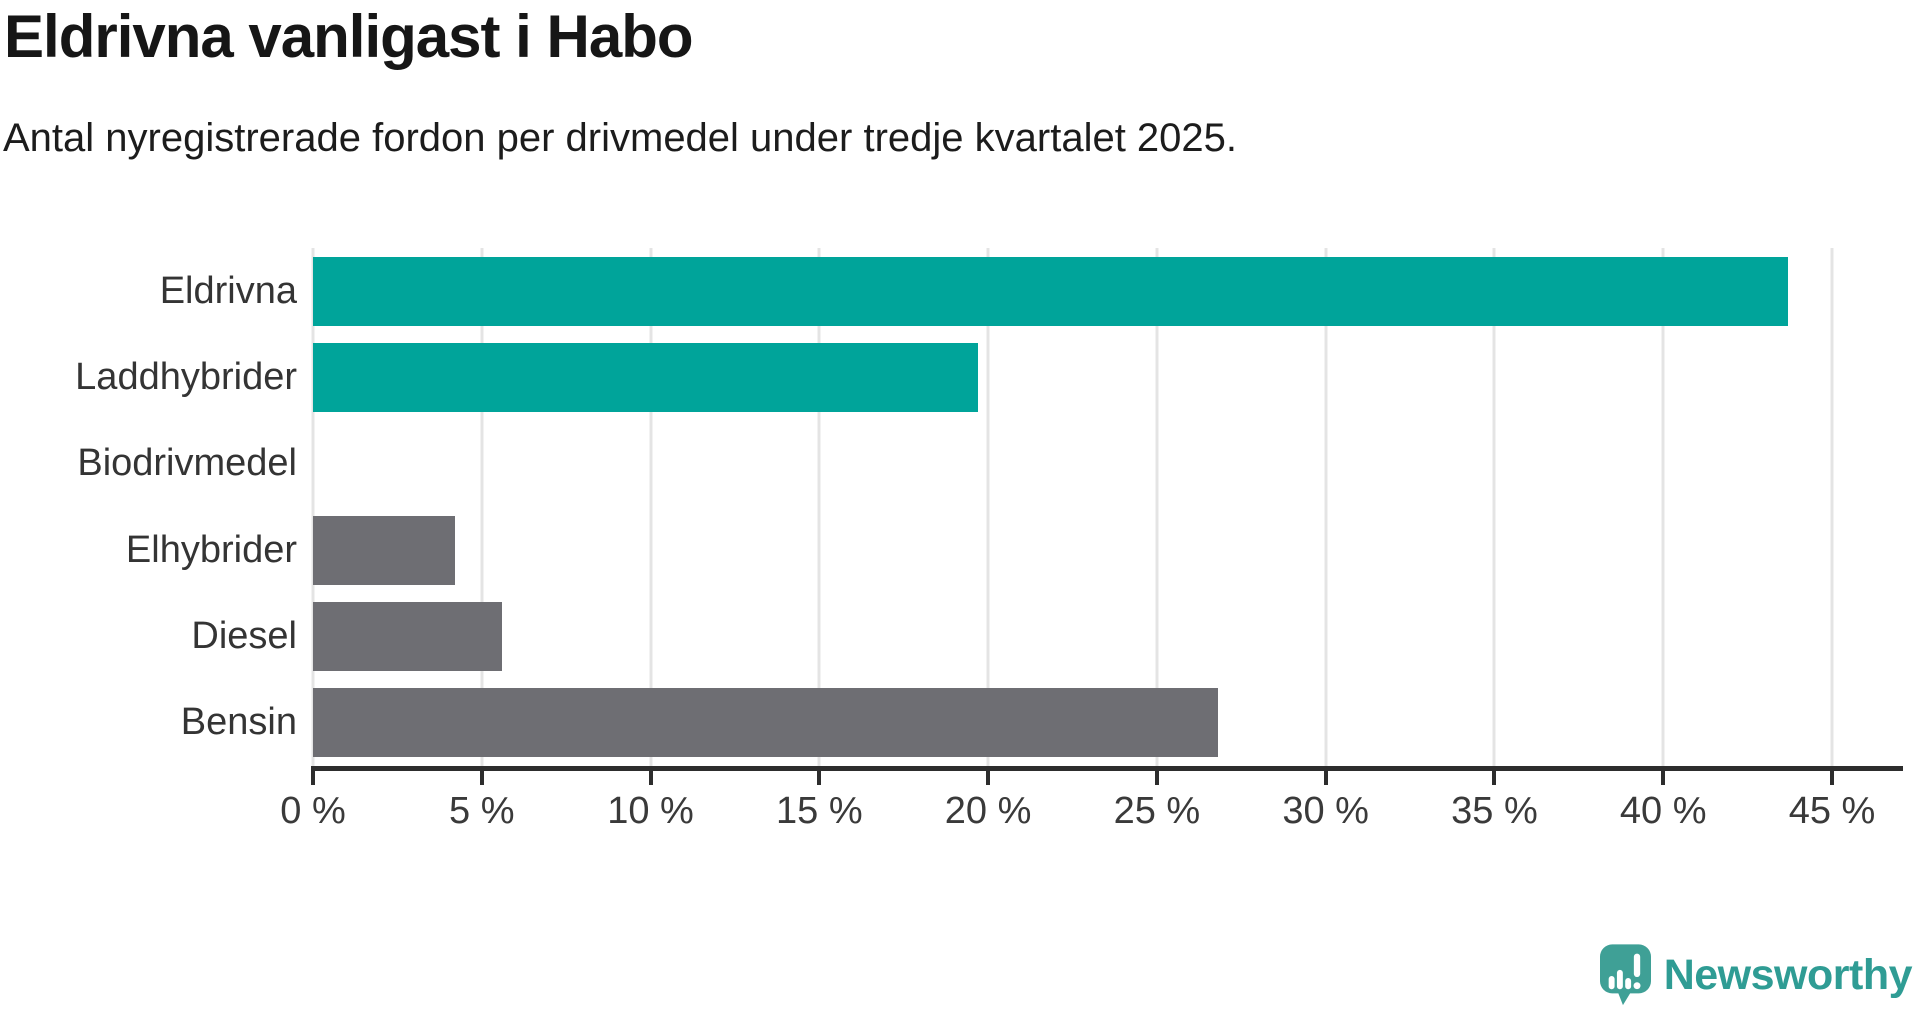 The image size is (1920, 1010). Describe the element at coordinates (349, 36) in the screenshot. I see `chart-title: Eldrivna vanligast i Habo` at that location.